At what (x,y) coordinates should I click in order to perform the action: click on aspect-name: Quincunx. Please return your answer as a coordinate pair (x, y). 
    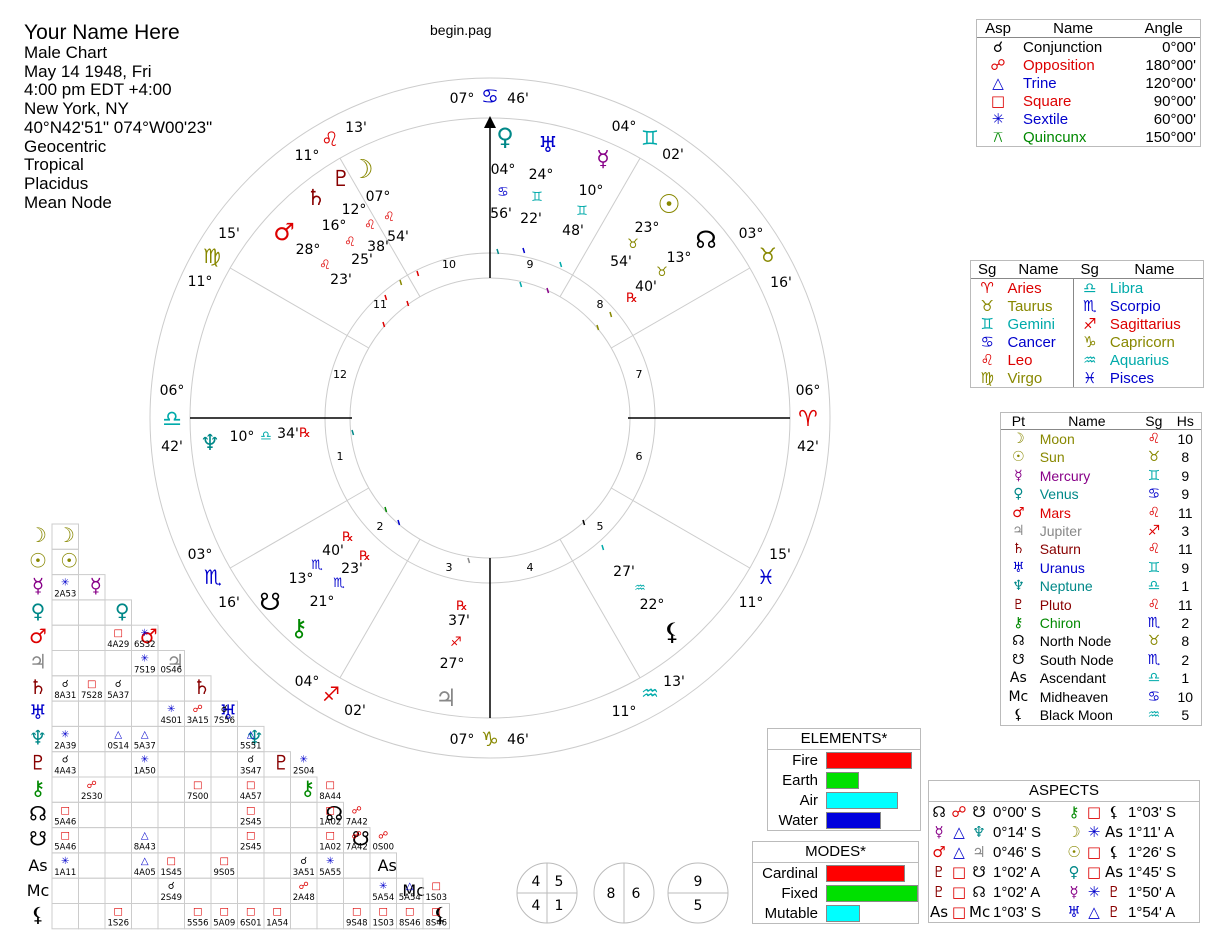
    Looking at the image, I should click on (1055, 137).